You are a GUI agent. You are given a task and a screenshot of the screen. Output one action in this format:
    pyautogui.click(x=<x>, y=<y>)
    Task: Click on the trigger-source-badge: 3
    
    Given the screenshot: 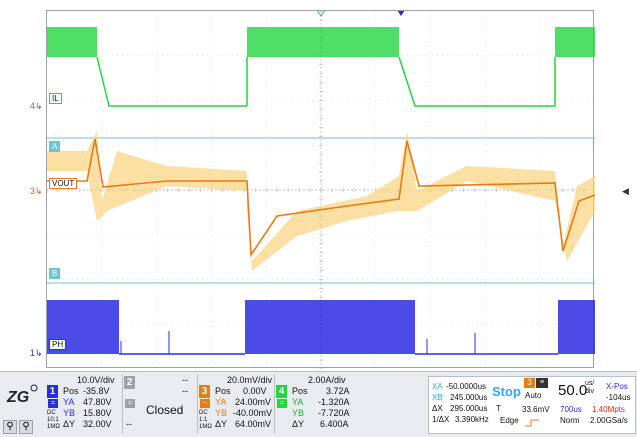 What is the action you would take?
    pyautogui.click(x=529, y=383)
    